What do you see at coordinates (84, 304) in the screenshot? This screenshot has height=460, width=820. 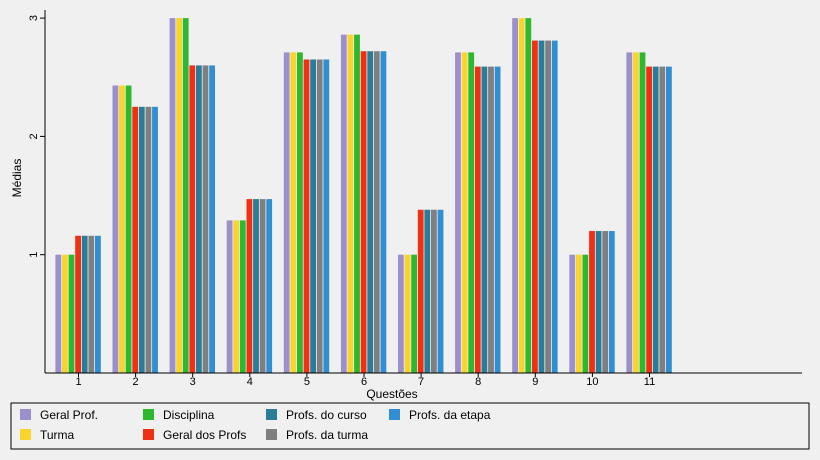 I see `bar-profs-do-curso-q1` at bounding box center [84, 304].